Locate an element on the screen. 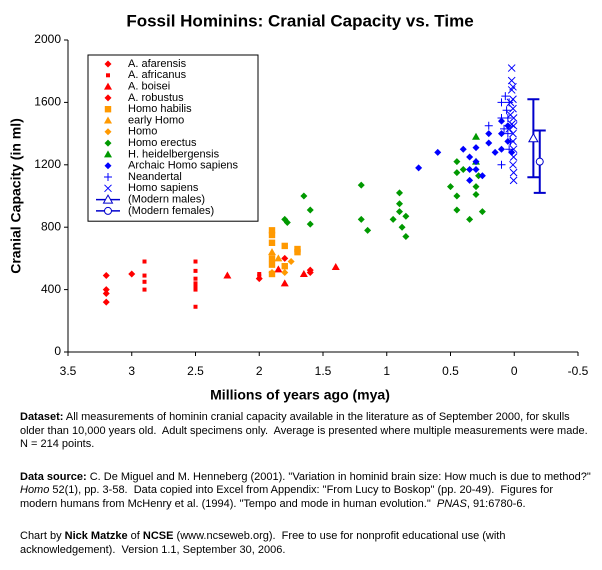 Image resolution: width=602 pixels, height=570 pixels. note-text: Homo is located at coordinates (35, 490).